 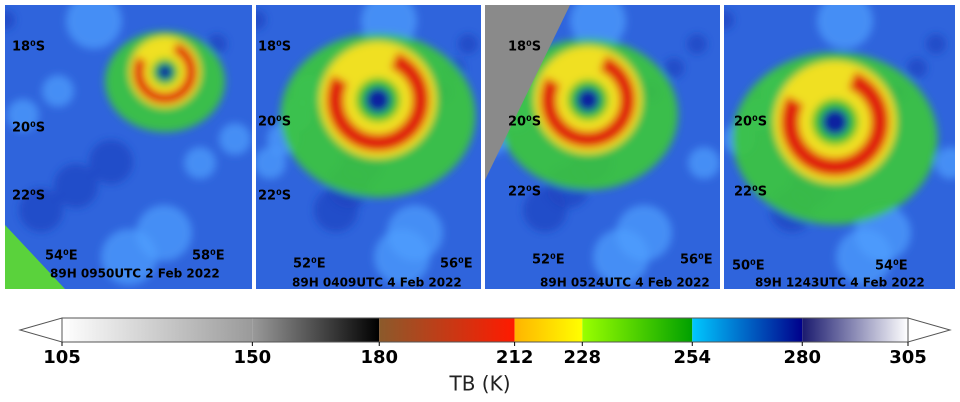 I want to click on caption: 89H 1243UTC 4 Feb 2022, so click(x=840, y=283).